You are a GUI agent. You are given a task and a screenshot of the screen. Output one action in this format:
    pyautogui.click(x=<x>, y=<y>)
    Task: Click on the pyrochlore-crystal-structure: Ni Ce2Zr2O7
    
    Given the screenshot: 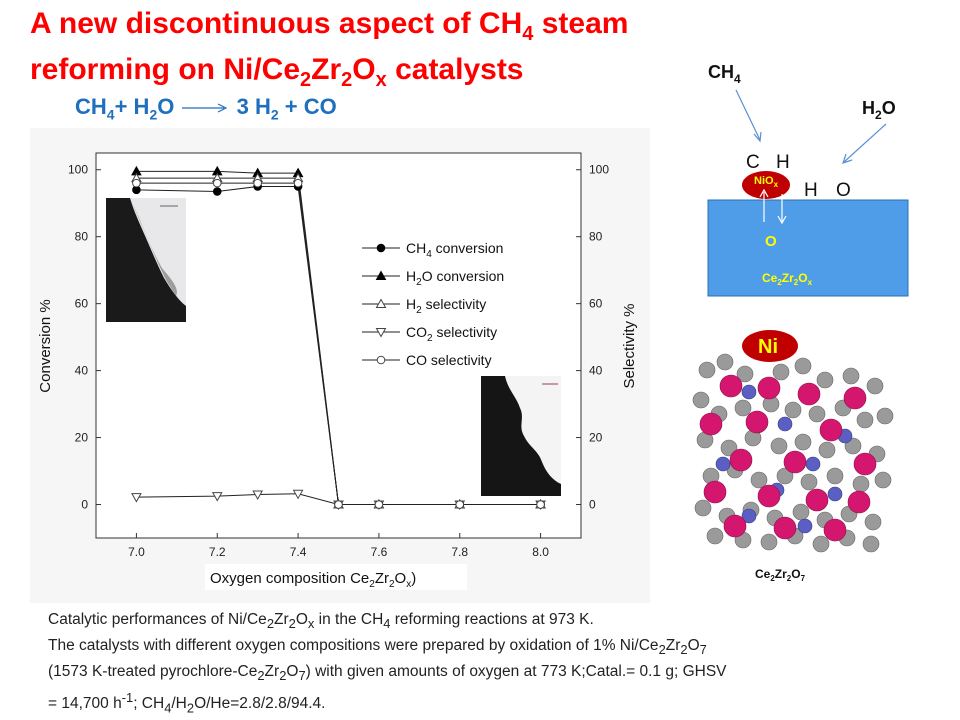 What is the action you would take?
    pyautogui.click(x=793, y=456)
    